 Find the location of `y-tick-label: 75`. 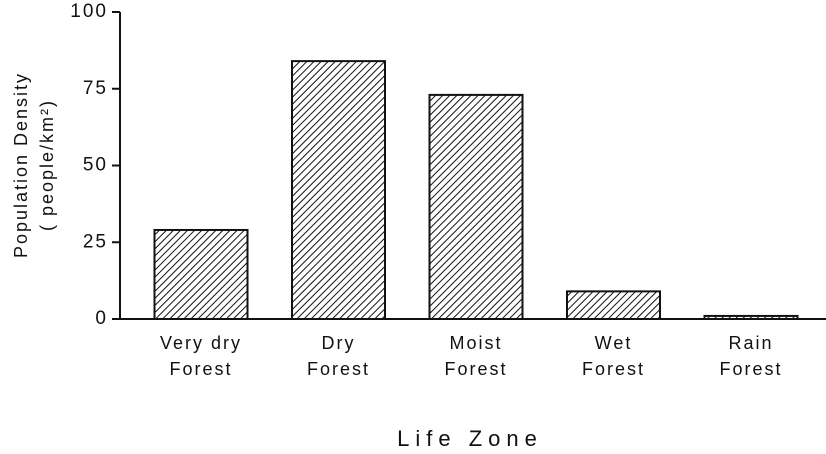

y-tick-label: 75 is located at coordinates (95, 88).